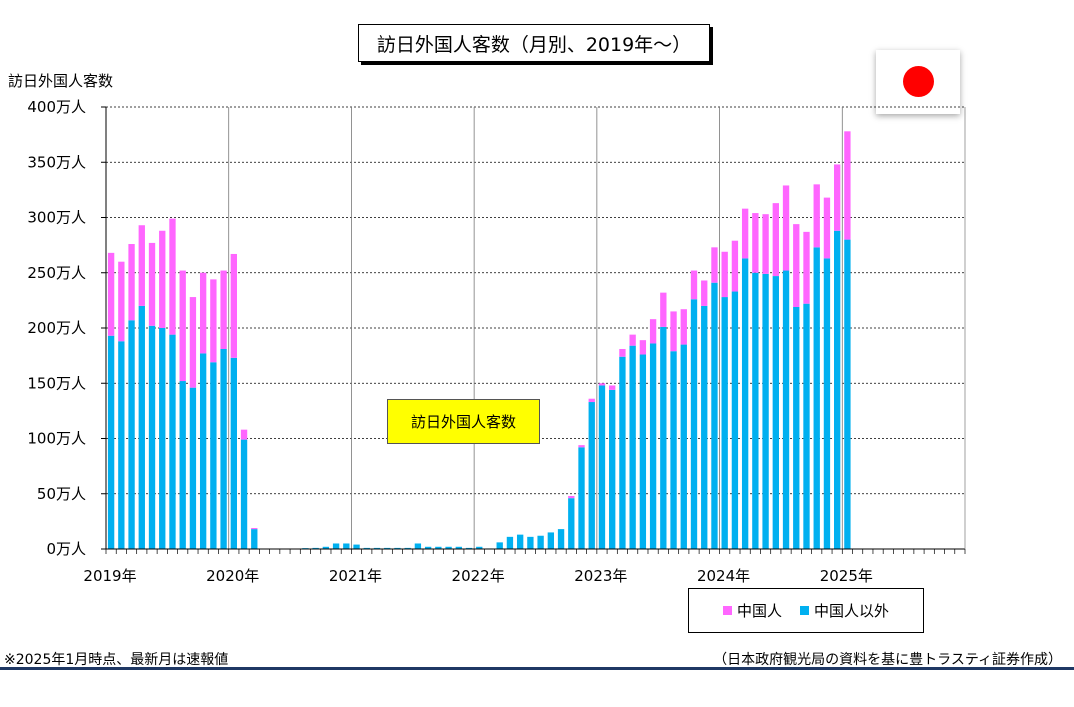  I want to click on y-tick-label: 350万人, so click(56, 162).